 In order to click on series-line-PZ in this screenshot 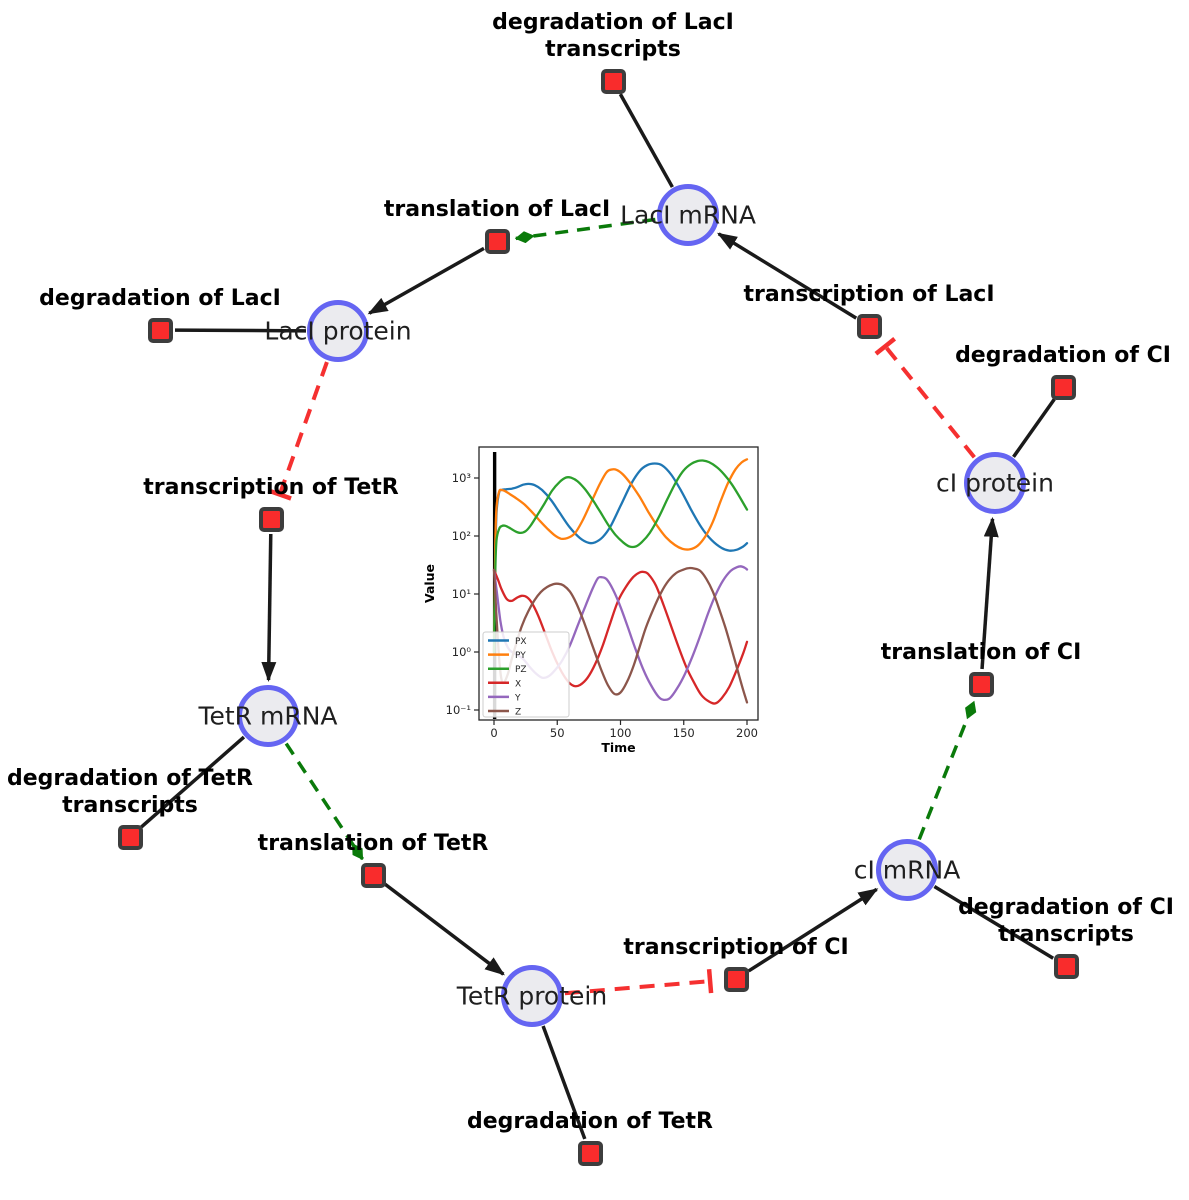, I will do `click(620, 556)`.